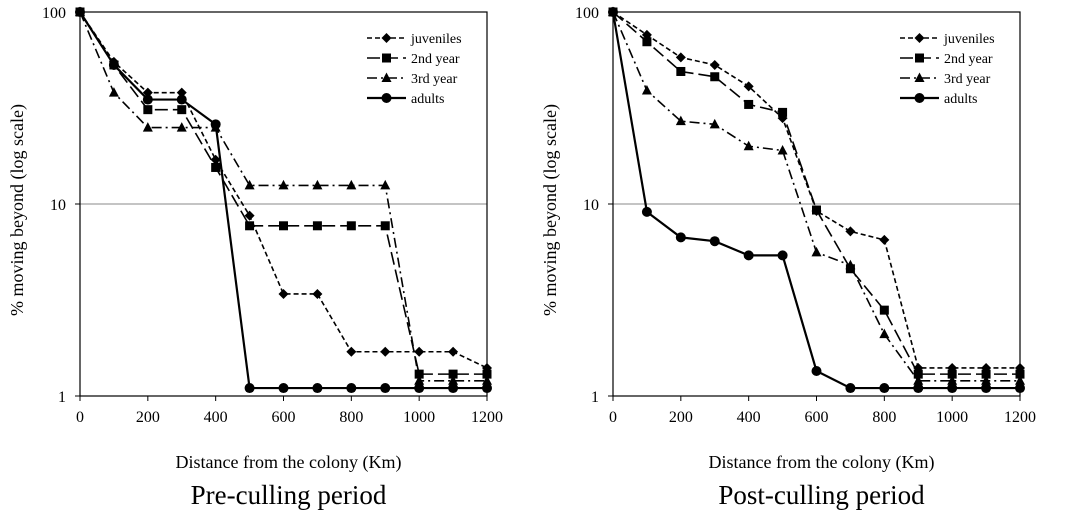 The height and width of the screenshot is (514, 1066). I want to click on y-tick-label: 10, so click(591, 205).